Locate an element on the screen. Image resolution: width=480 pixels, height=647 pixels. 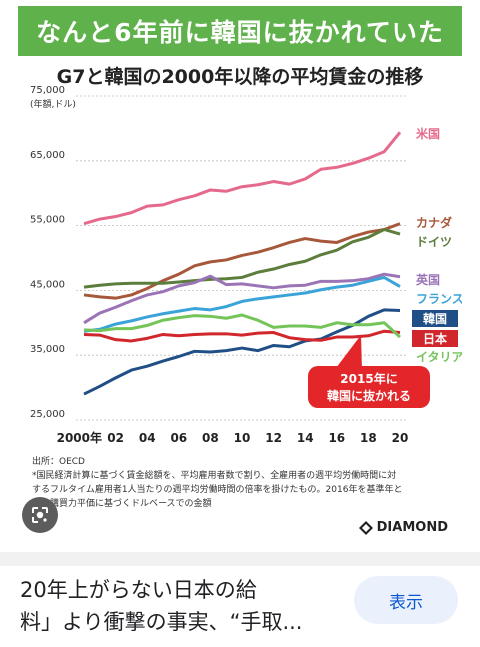
series-label: 韓国 is located at coordinates (435, 318).